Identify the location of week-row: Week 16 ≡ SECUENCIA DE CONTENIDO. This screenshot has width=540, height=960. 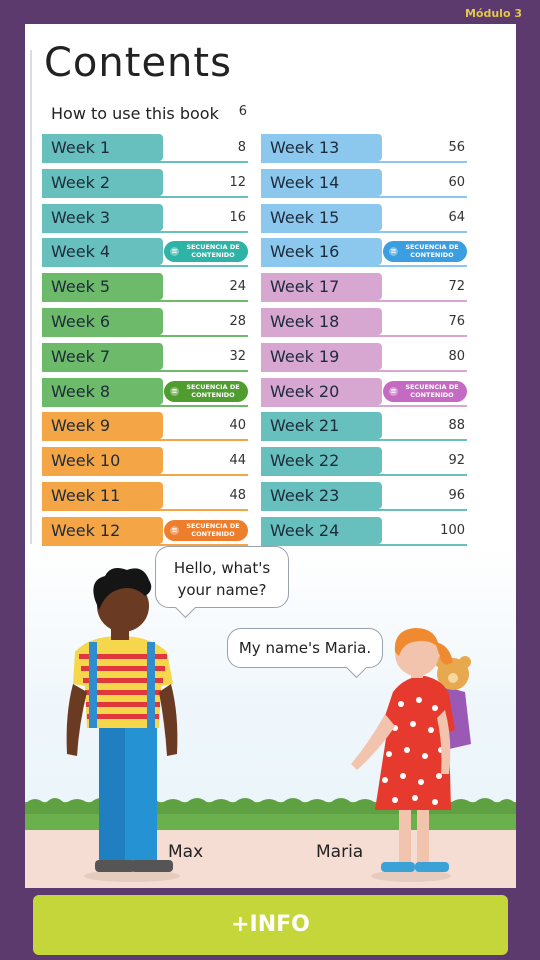
(364, 253).